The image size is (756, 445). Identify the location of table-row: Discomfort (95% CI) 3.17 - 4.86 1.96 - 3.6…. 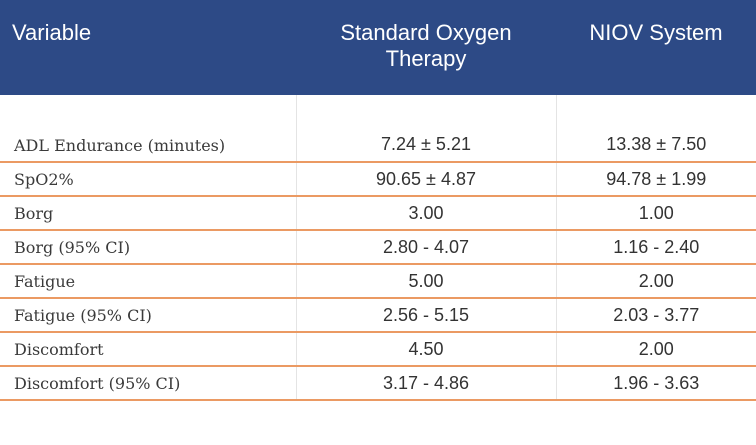
(378, 383).